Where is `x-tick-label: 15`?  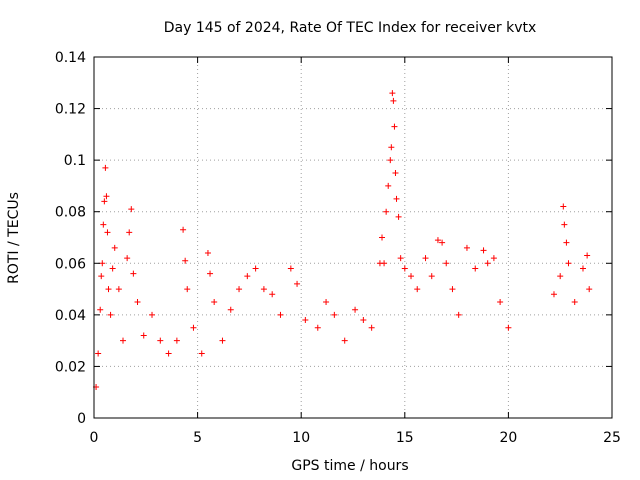
x-tick-label: 15 is located at coordinates (405, 438).